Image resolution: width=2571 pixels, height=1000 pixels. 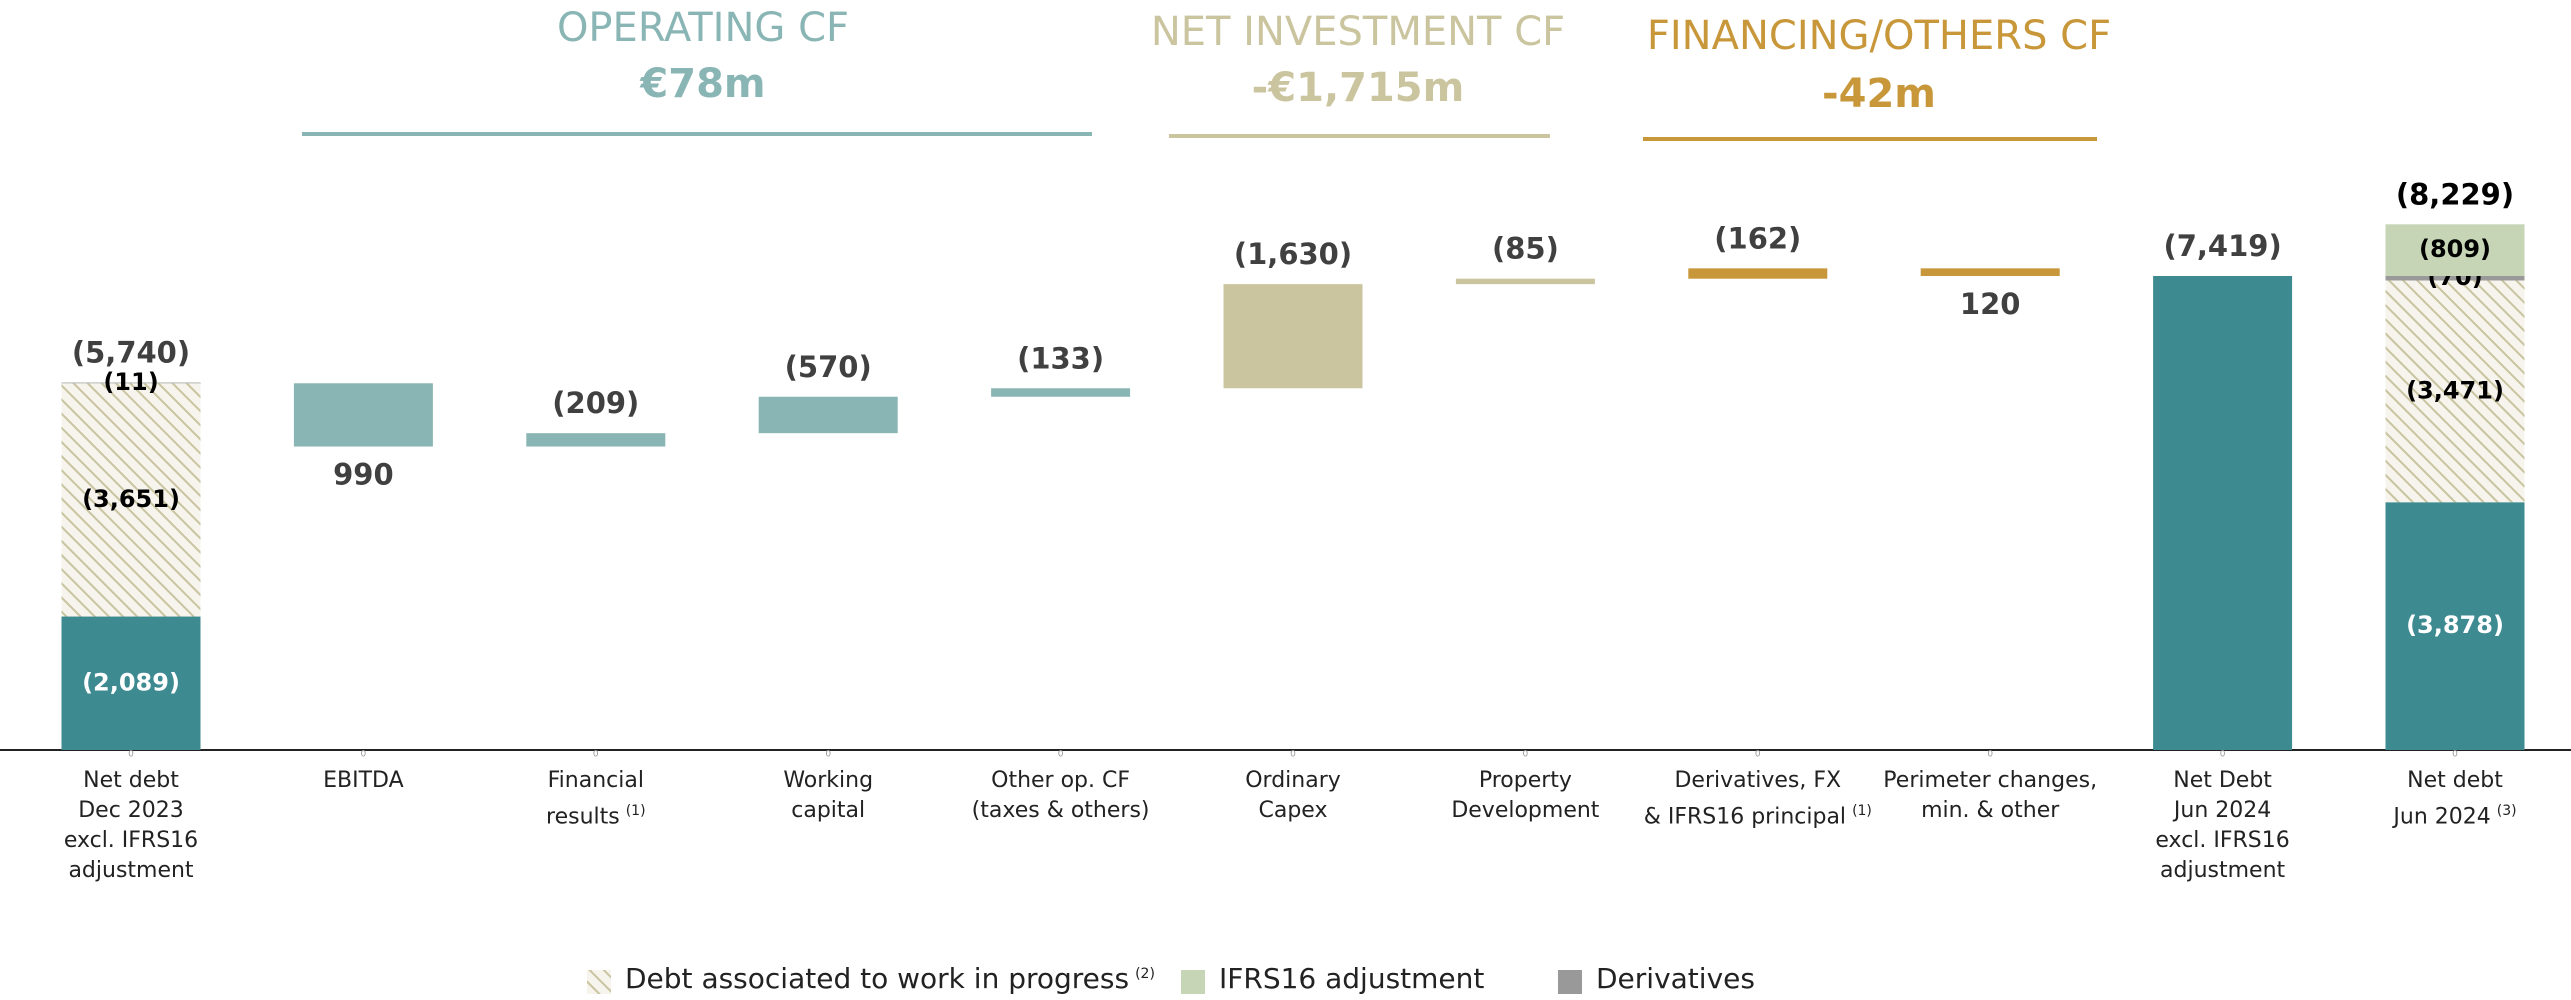 I want to click on legend-note: (2), so click(x=1145, y=973).